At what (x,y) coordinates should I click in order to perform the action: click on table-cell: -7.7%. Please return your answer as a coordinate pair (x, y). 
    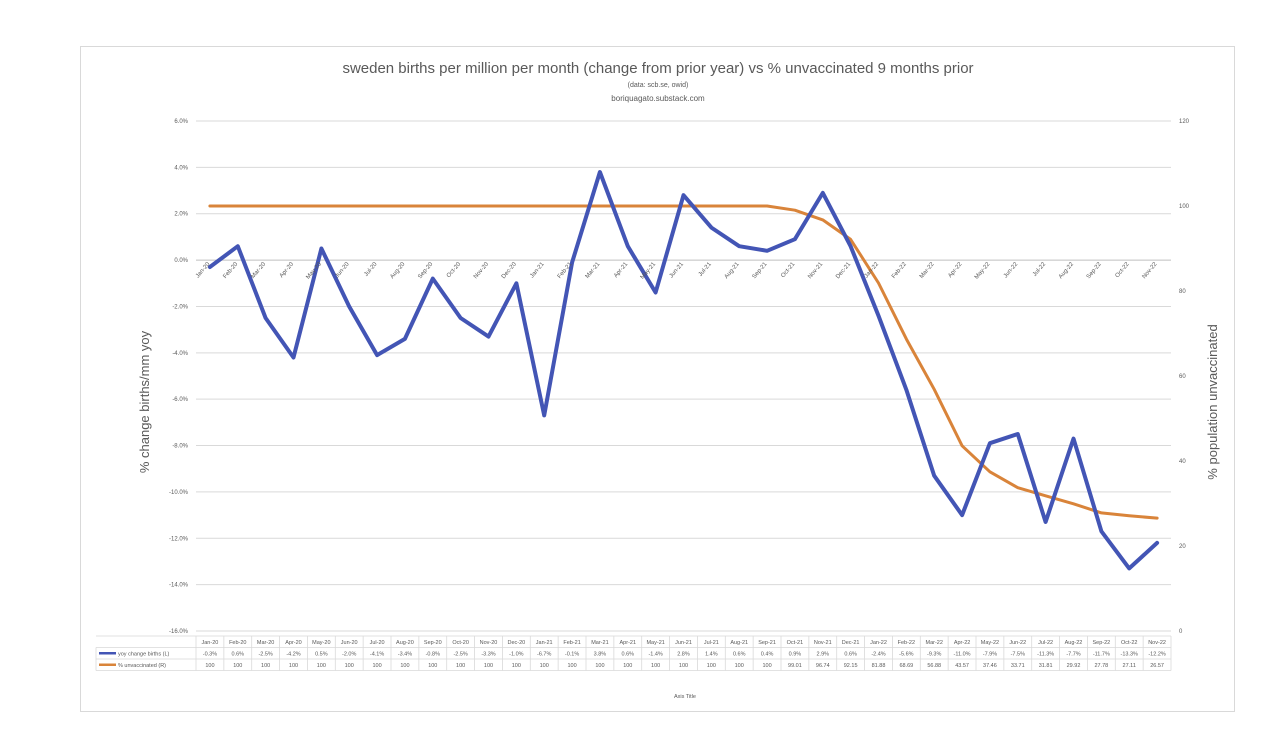
    Looking at the image, I should click on (1073, 655).